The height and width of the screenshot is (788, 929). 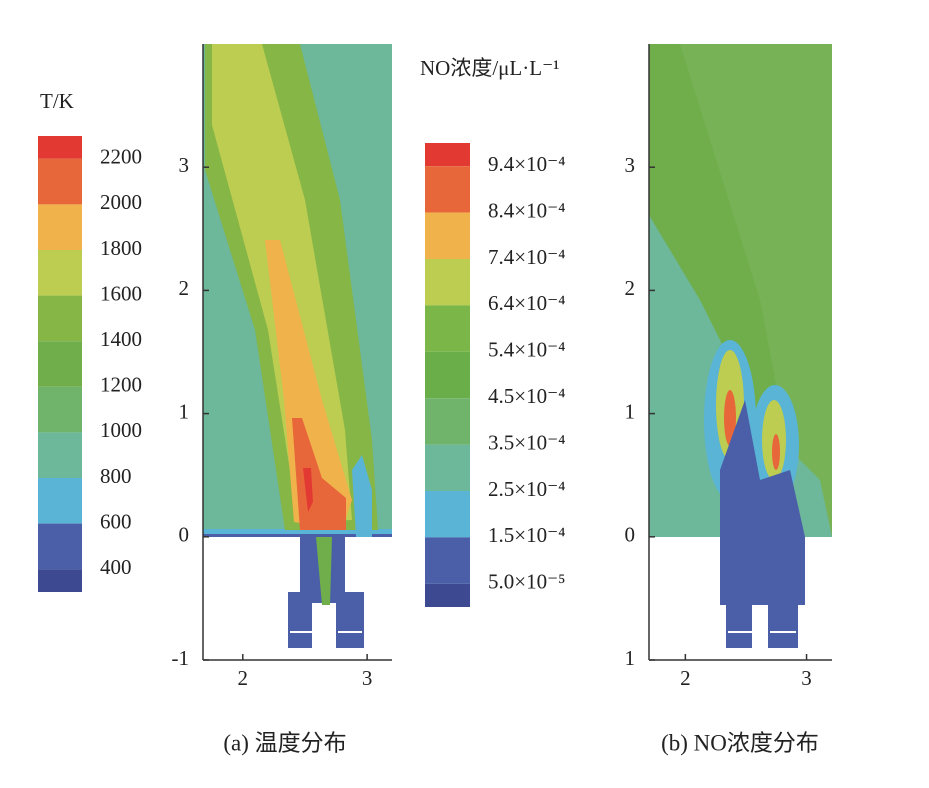 What do you see at coordinates (527, 303) in the screenshot?
I see `colorbar-label: 6.4×10⁻⁴` at bounding box center [527, 303].